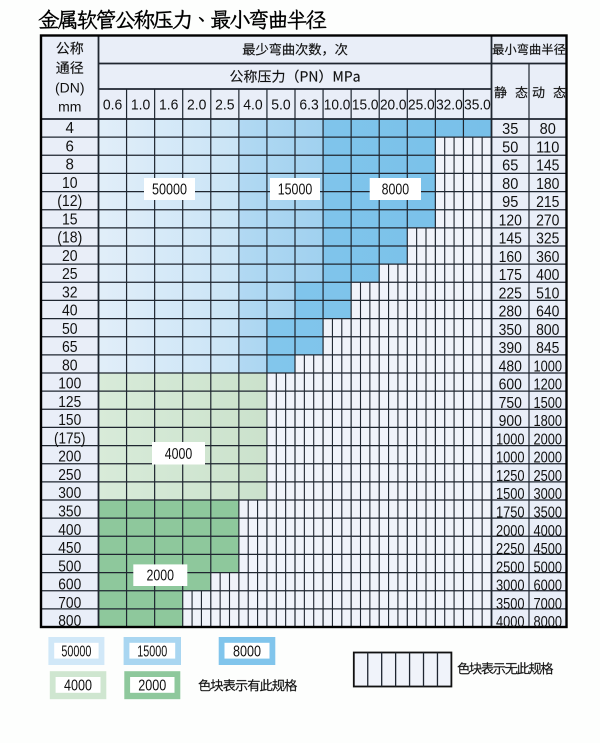 Image resolution: width=600 pixels, height=743 pixels. I want to click on svg-text: 7000, so click(547, 604).